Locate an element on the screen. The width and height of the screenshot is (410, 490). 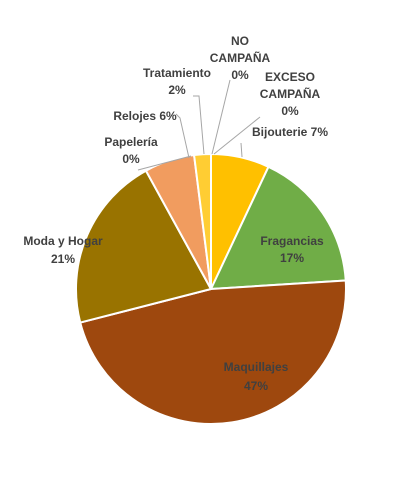
label-fragancias-name: Fragancias is located at coordinates (292, 241).